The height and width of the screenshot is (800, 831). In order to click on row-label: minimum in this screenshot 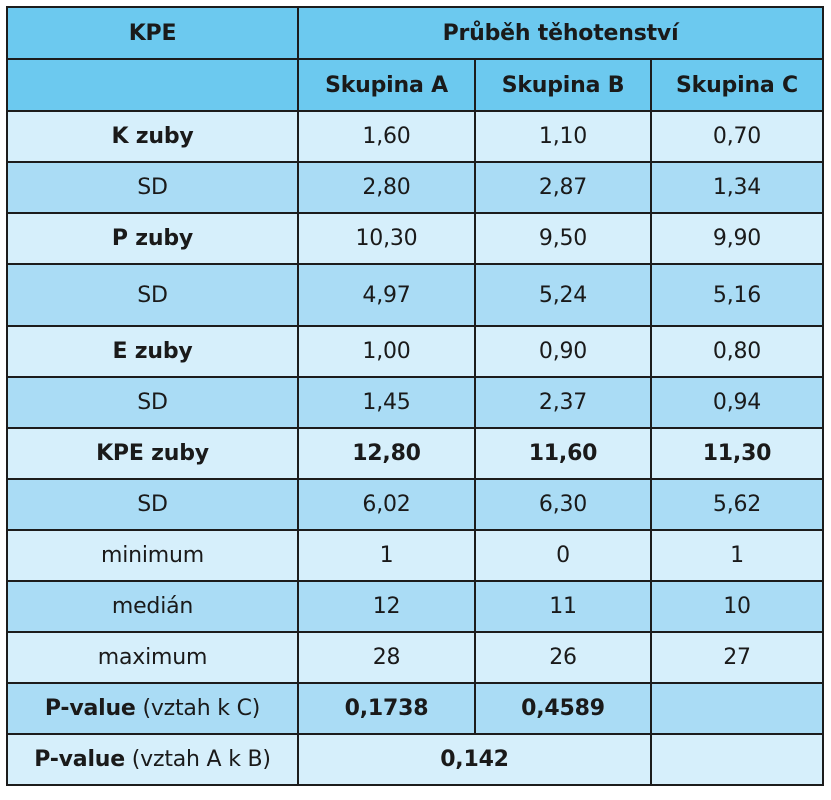, I will do `click(152, 555)`.